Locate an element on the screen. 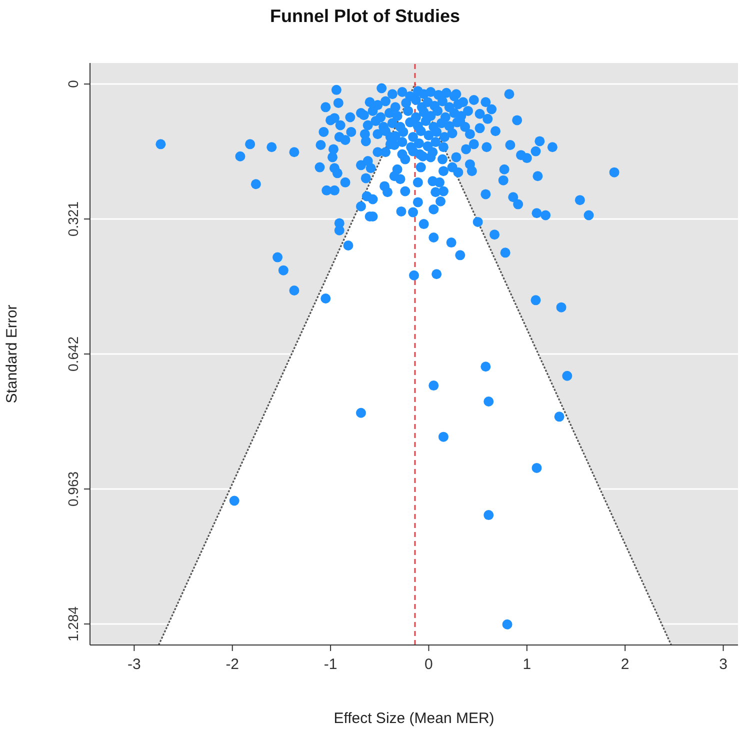 Image resolution: width=740 pixels, height=739 pixels. x-tick-label: -1 is located at coordinates (331, 664).